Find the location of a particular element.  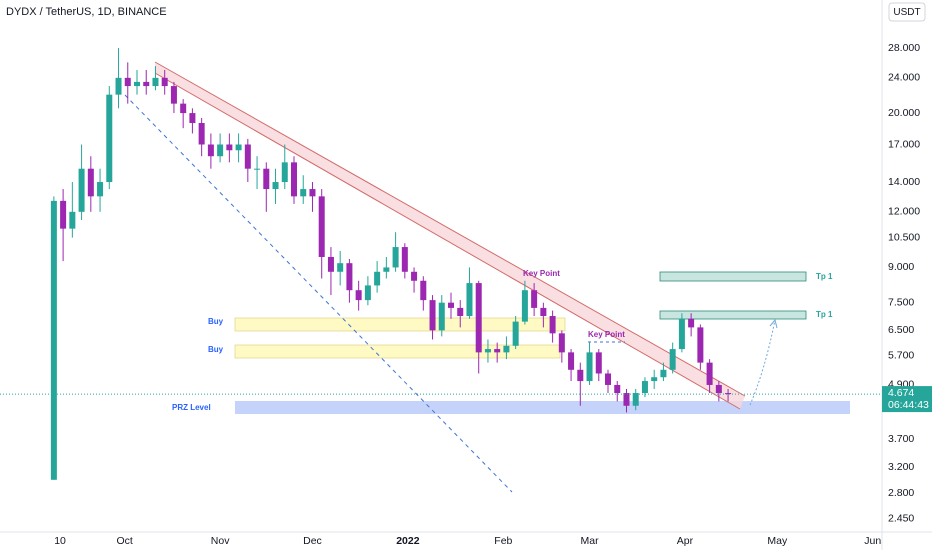

x-tick-label: May is located at coordinates (777, 541).